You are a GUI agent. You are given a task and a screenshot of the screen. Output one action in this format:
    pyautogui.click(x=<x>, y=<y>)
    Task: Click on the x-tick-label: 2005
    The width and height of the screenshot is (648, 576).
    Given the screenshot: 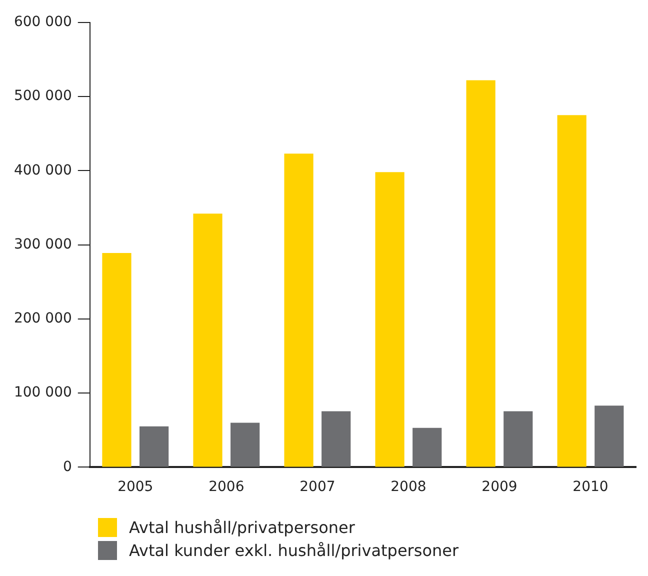 What is the action you would take?
    pyautogui.click(x=136, y=487)
    